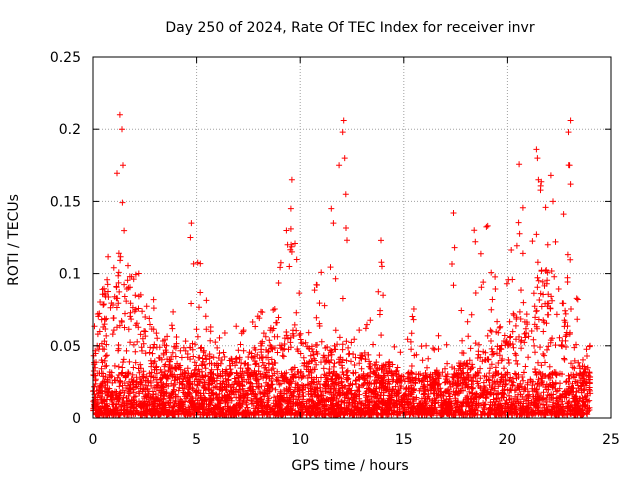 The image size is (640, 480). I want to click on x-tick-label: 5, so click(196, 440).